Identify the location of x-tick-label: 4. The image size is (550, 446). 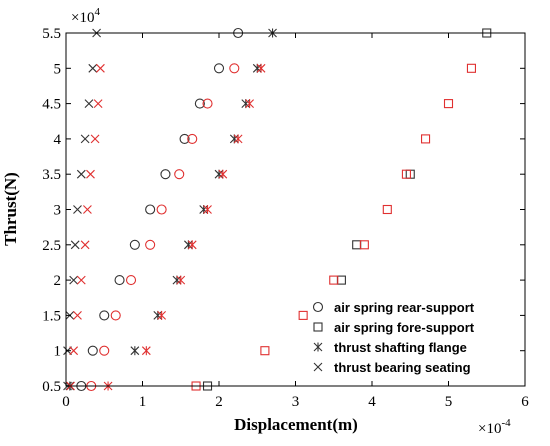
(372, 402).